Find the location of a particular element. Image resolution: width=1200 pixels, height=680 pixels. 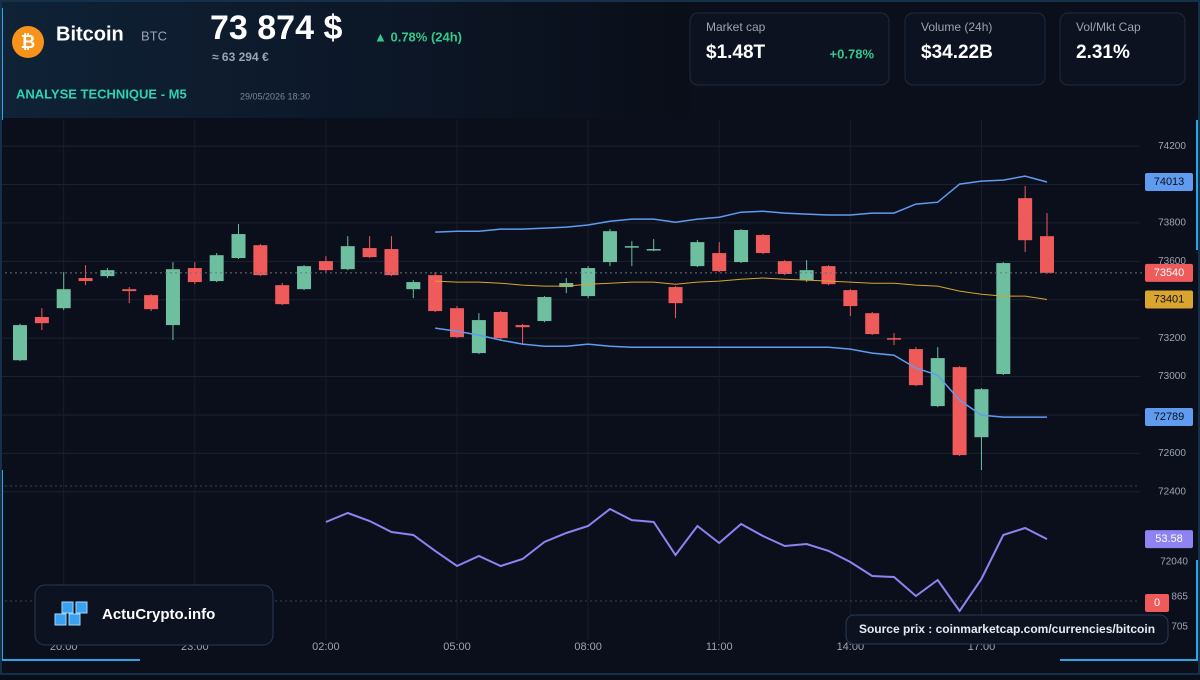

y-tick-label: 72400 is located at coordinates (1172, 491).